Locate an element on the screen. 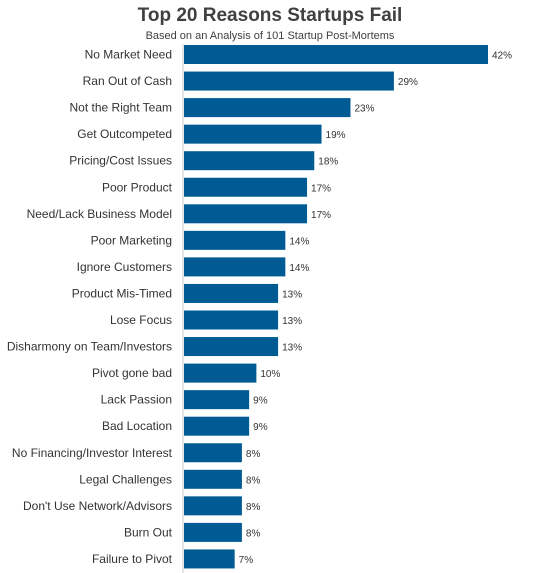  value-label: 23% is located at coordinates (364, 109).